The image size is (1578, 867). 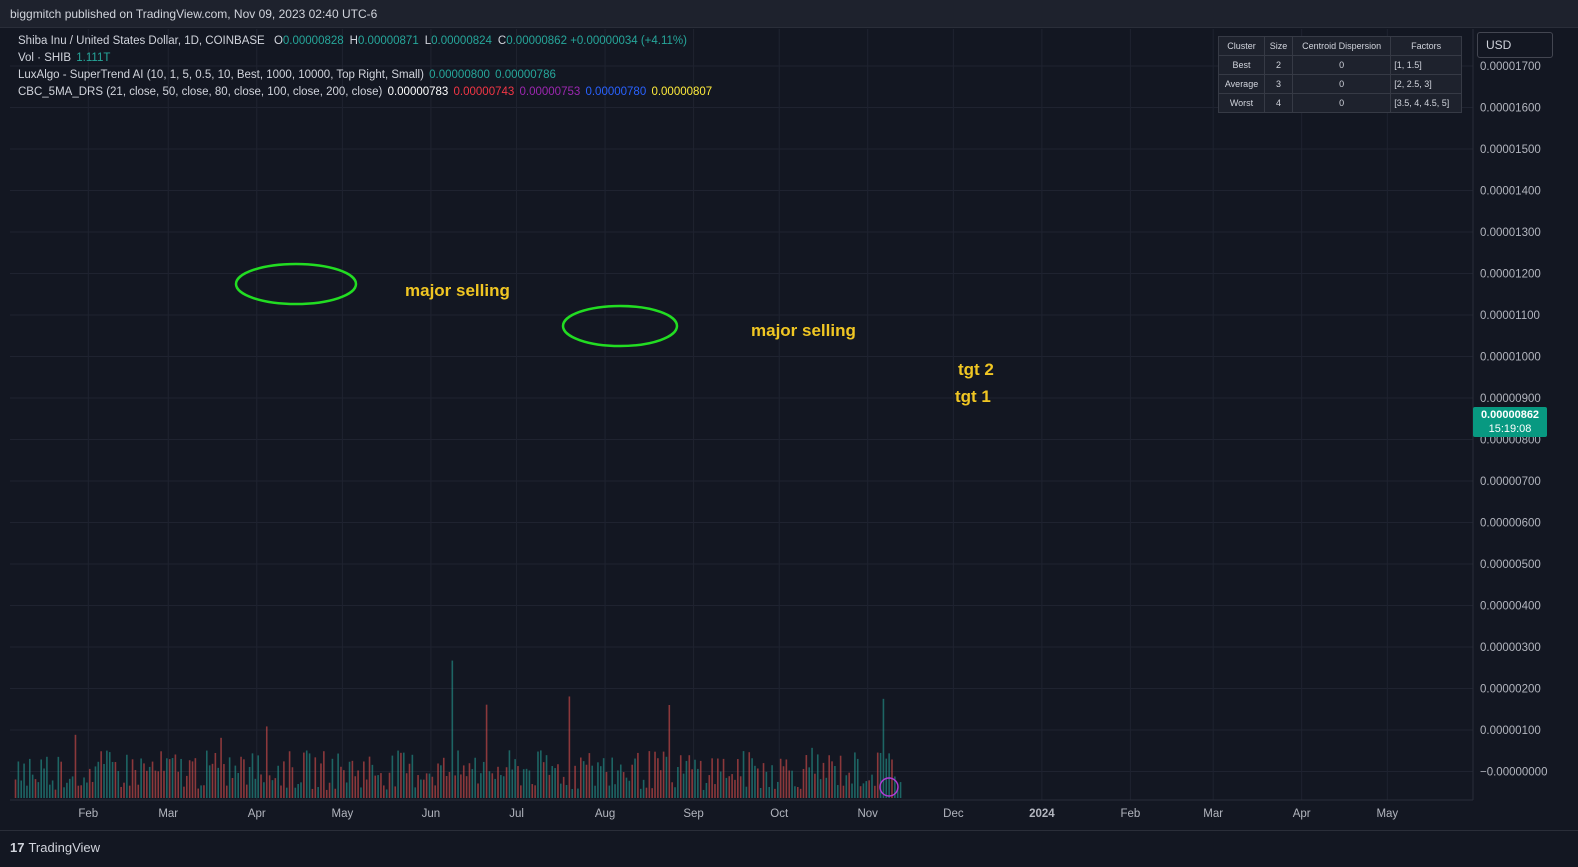 What do you see at coordinates (17, 847) in the screenshot?
I see `tv-logo-icon: 17` at bounding box center [17, 847].